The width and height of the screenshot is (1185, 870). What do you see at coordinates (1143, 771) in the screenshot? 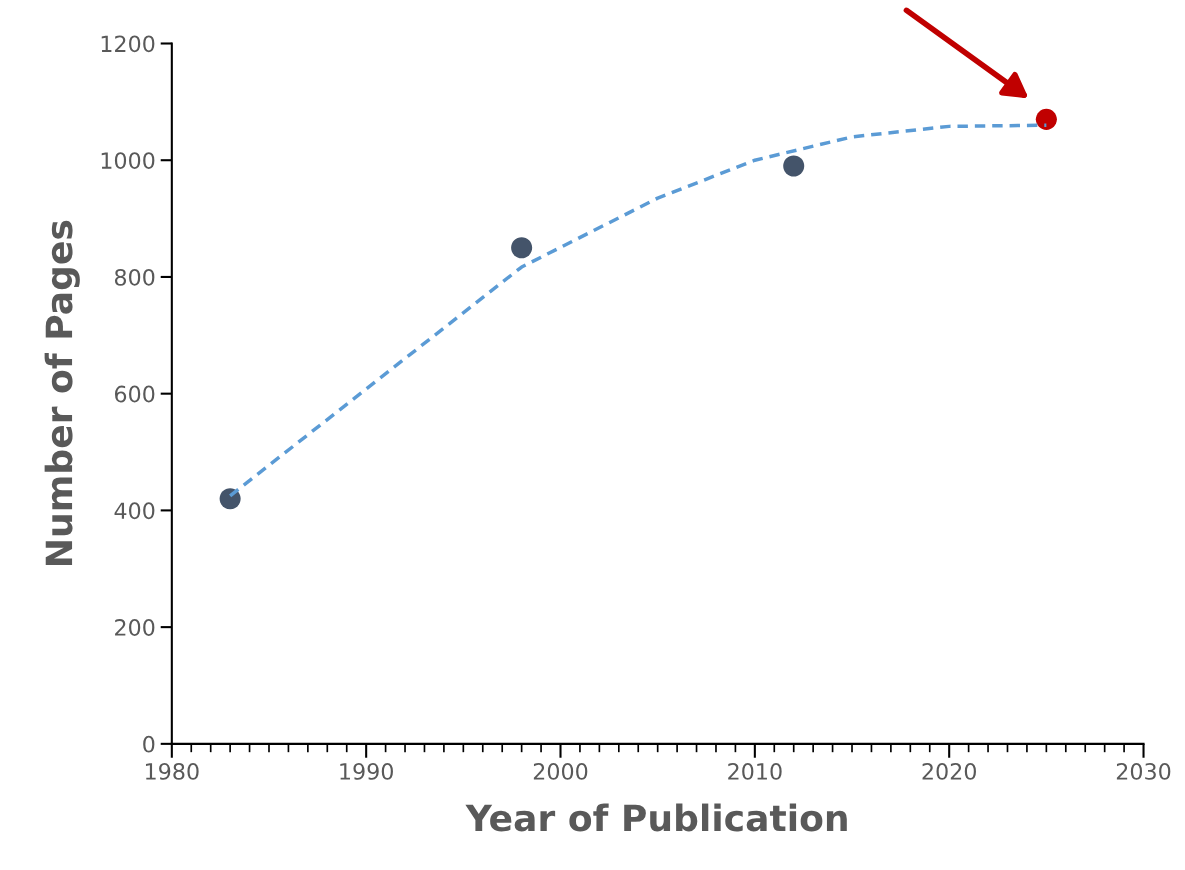
I see `x-tick-label: 2030` at bounding box center [1143, 771].